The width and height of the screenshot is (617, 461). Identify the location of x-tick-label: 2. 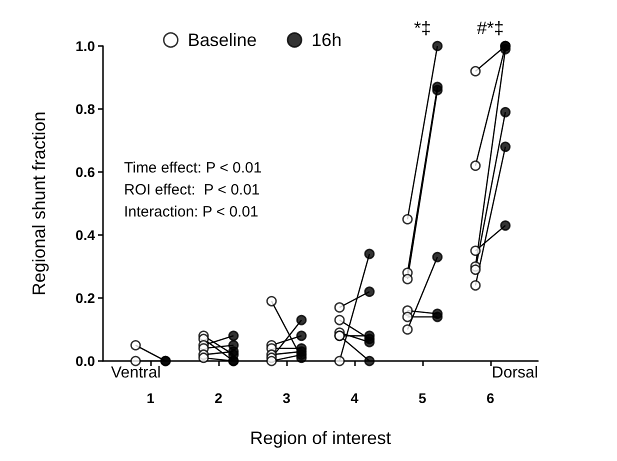
(218, 398).